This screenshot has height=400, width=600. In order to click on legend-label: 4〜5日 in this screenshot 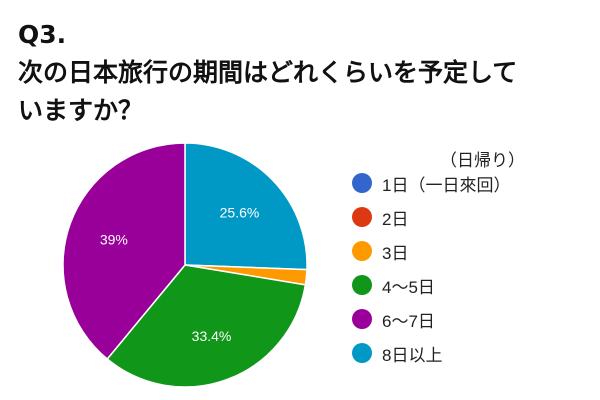, I will do `click(408, 287)`.